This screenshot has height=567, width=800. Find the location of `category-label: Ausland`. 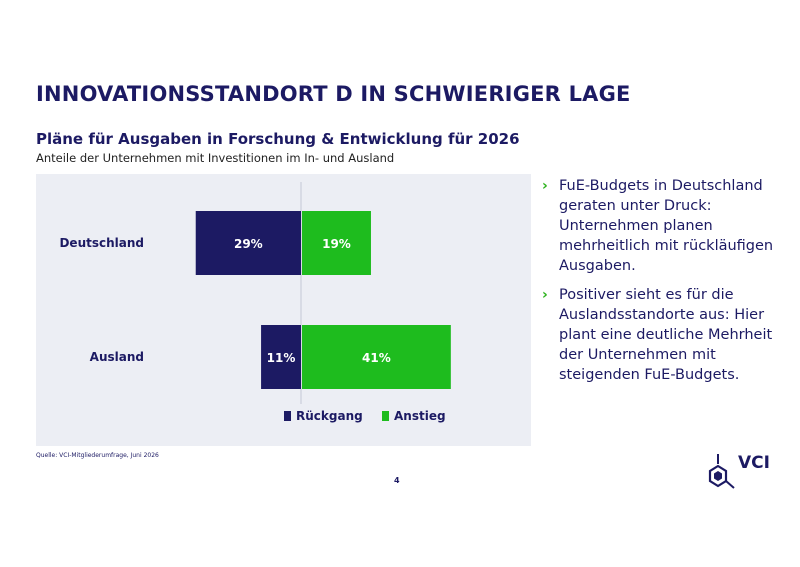

category-label: Ausland is located at coordinates (117, 357).